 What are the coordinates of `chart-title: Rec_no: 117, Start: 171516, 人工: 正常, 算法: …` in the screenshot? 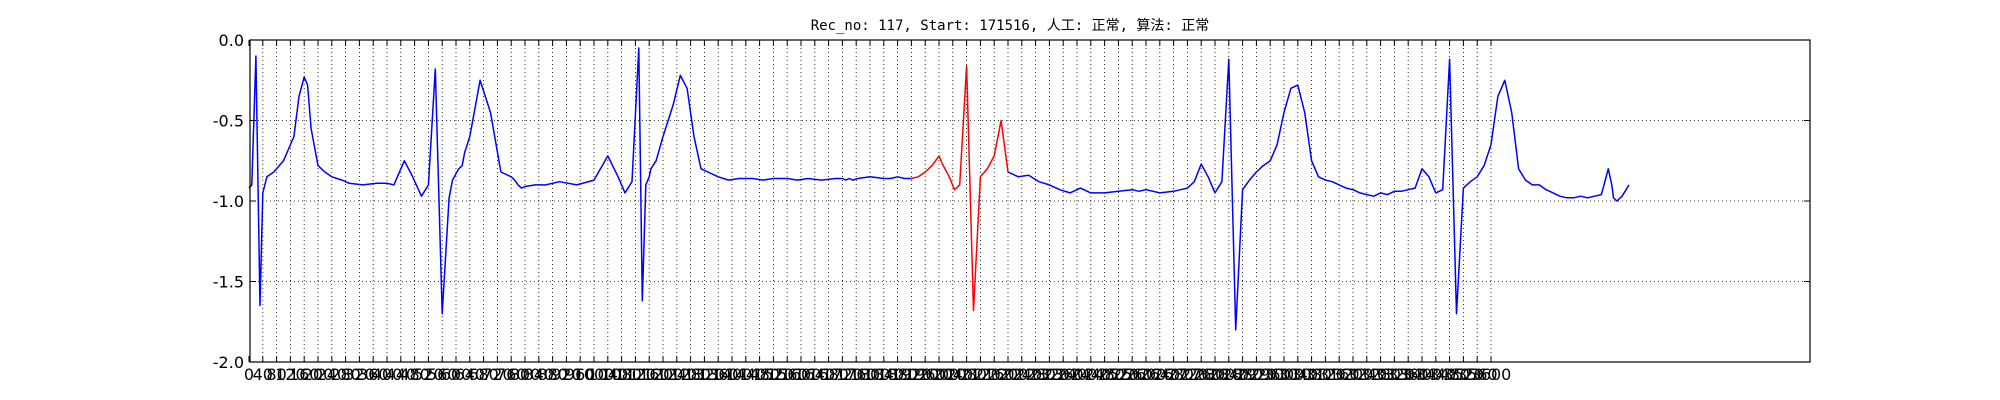 It's located at (1010, 26).